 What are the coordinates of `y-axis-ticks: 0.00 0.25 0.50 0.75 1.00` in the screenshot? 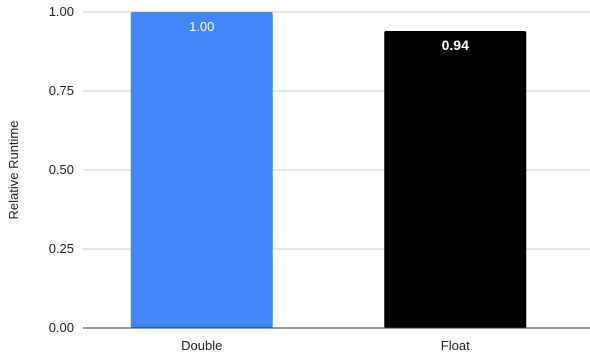 It's located at (61, 169).